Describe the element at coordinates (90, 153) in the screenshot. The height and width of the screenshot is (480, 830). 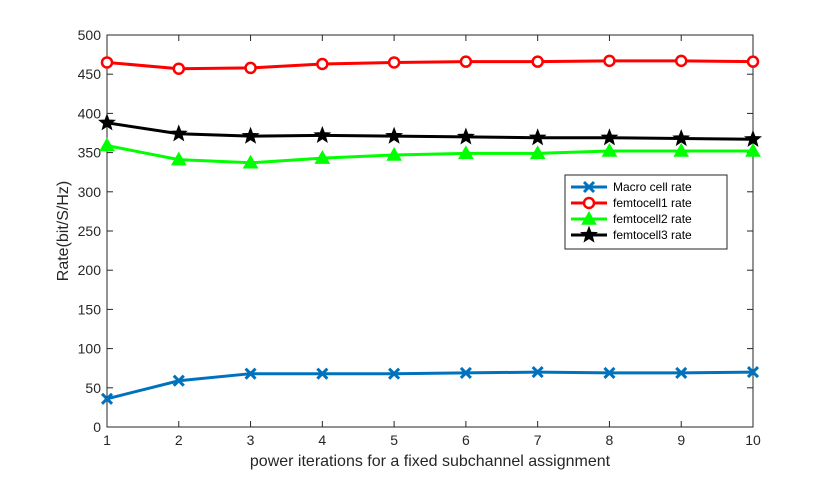
I see `y-tick-label: 350` at that location.